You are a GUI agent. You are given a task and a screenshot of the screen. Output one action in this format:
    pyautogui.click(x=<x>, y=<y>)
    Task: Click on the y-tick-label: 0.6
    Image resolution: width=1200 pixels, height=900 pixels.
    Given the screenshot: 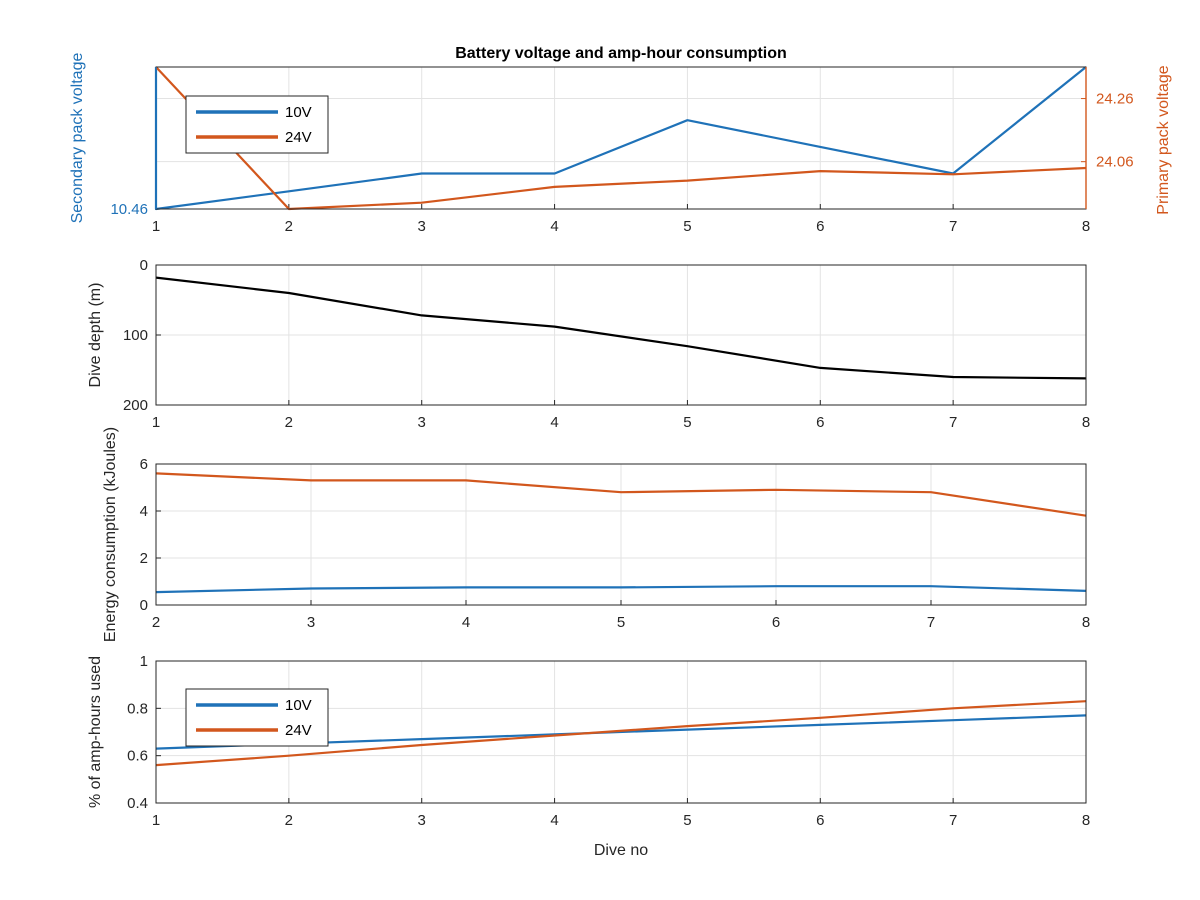 What is the action you would take?
    pyautogui.click(x=137, y=756)
    